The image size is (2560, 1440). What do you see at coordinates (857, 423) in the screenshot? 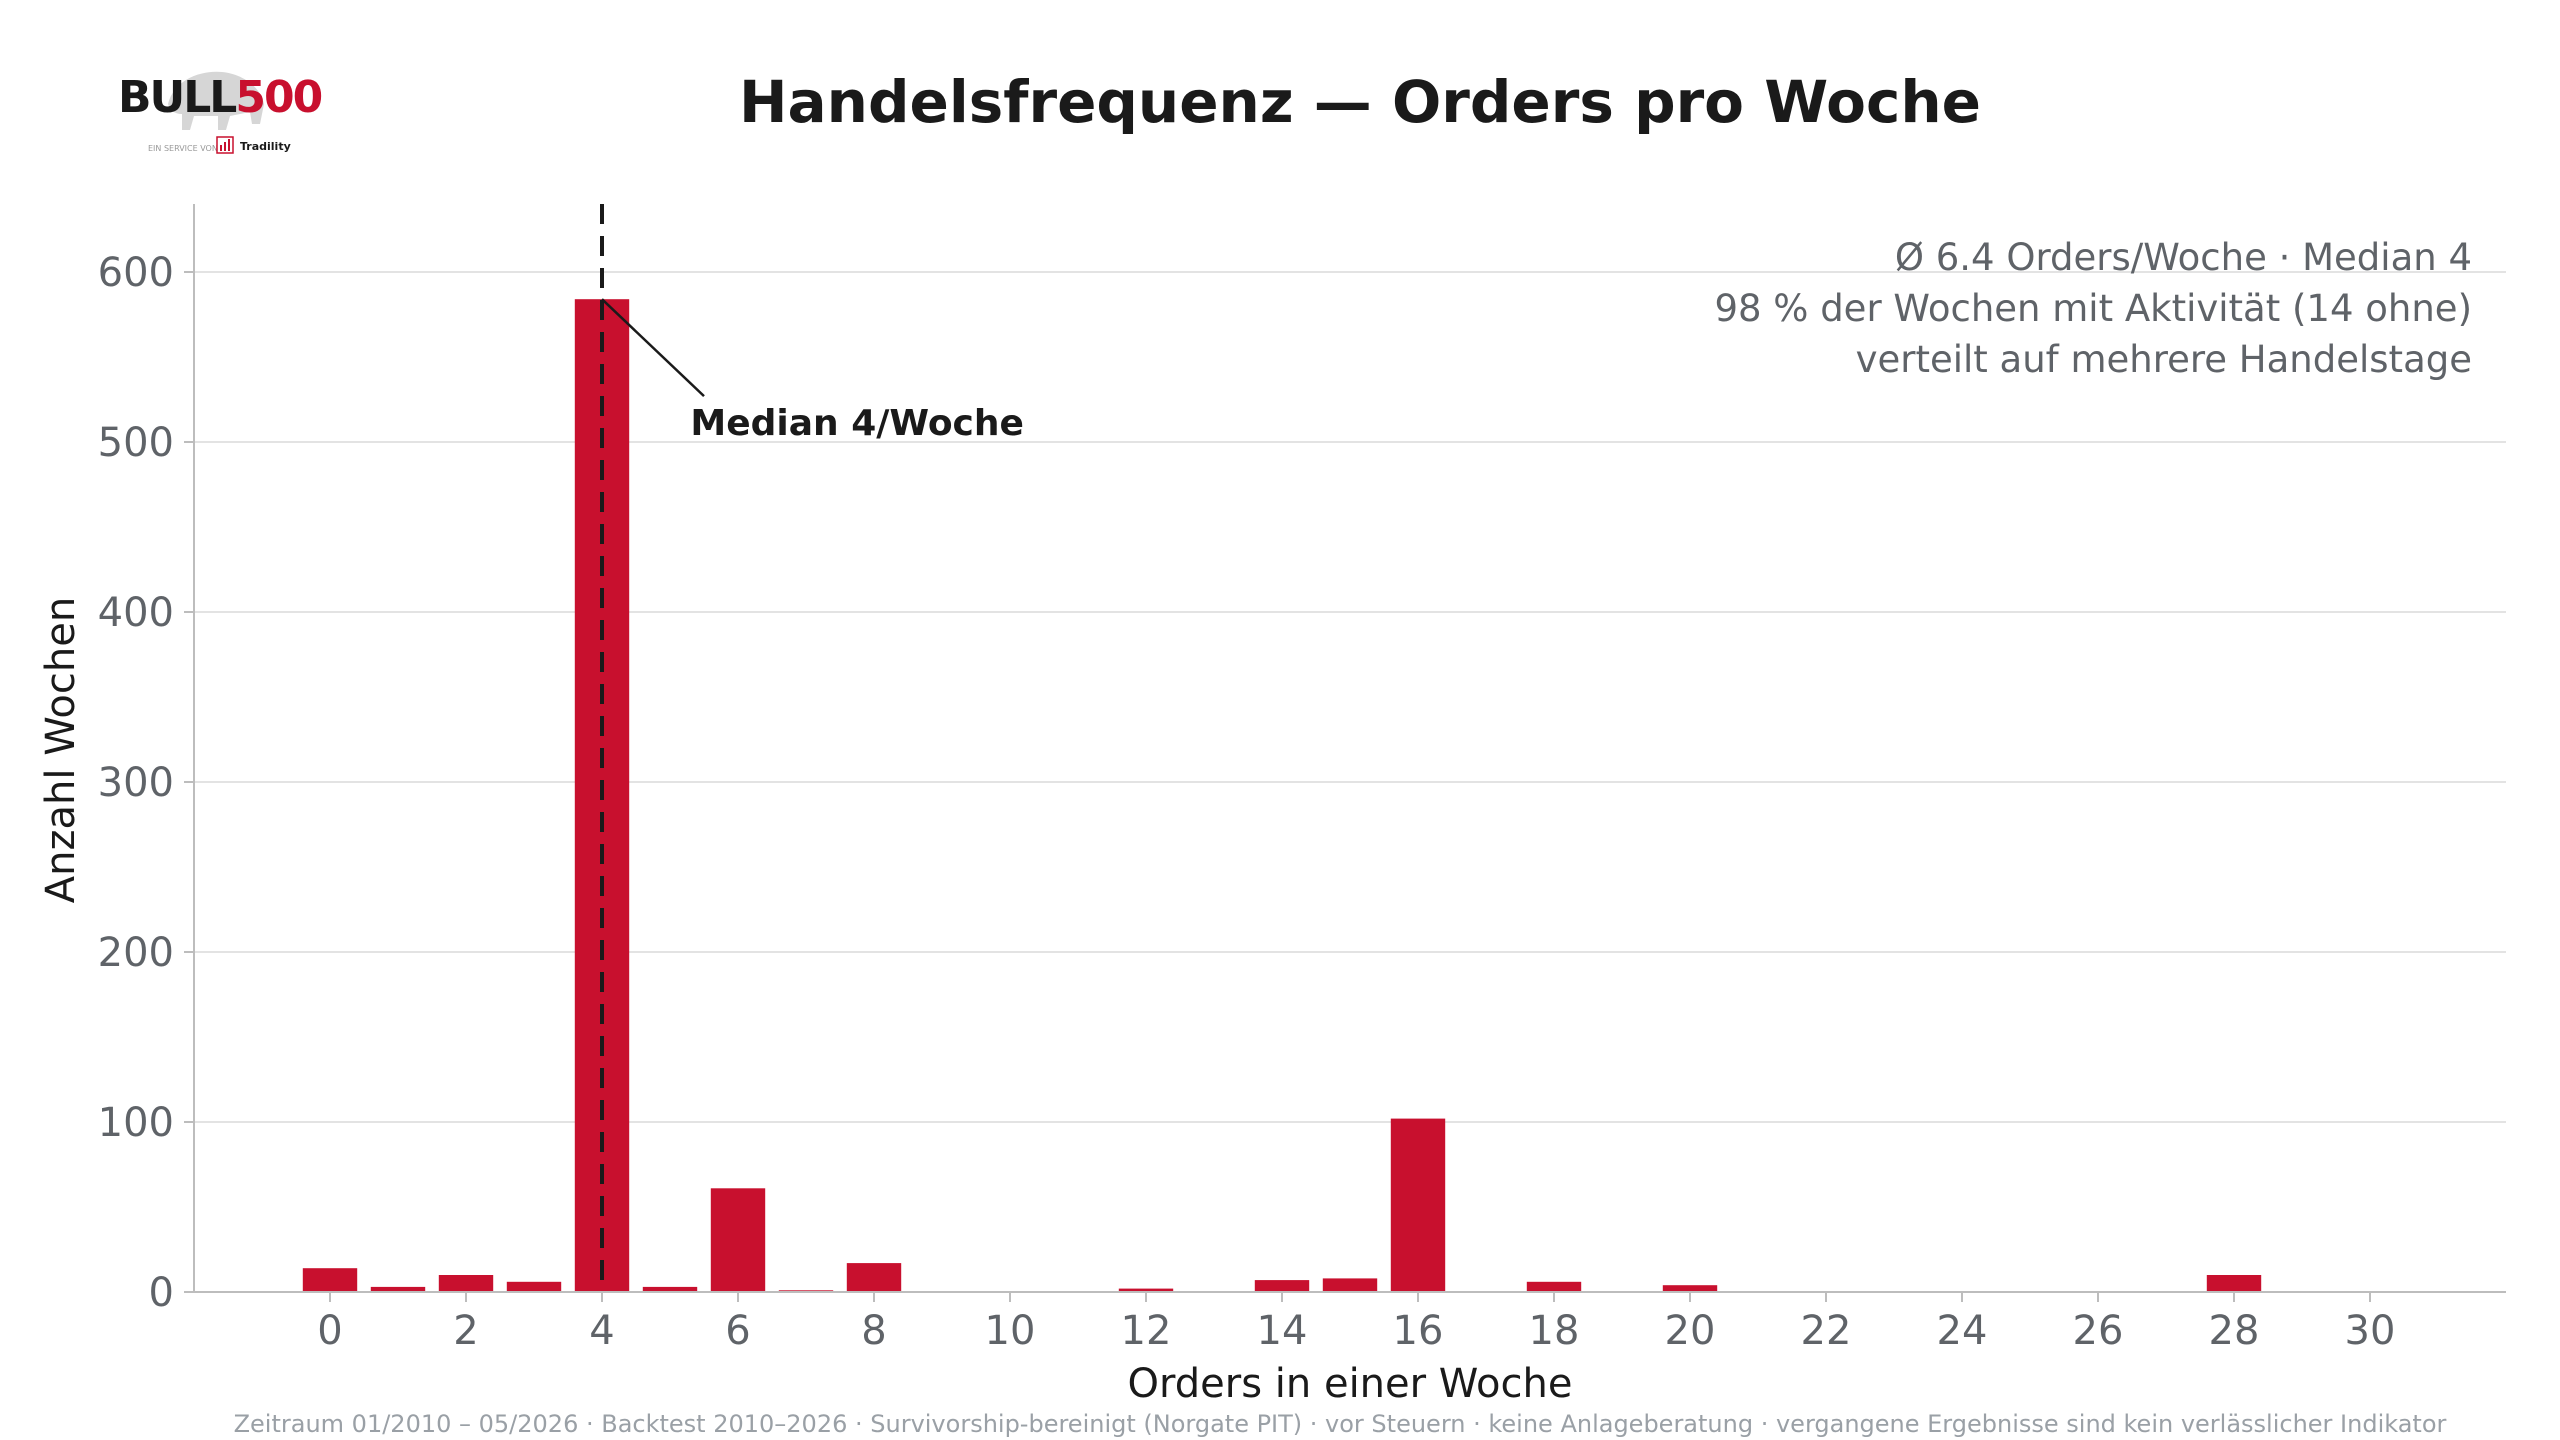
I see `median-annotation: Median 4/Woche` at bounding box center [857, 423].